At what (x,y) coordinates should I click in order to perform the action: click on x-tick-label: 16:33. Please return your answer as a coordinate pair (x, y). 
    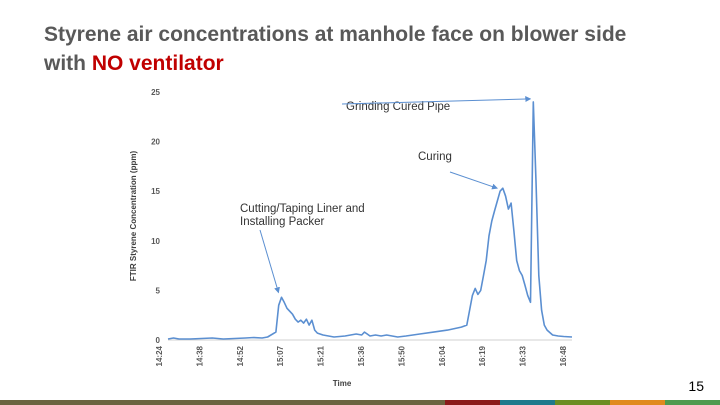
    Looking at the image, I should click on (523, 355).